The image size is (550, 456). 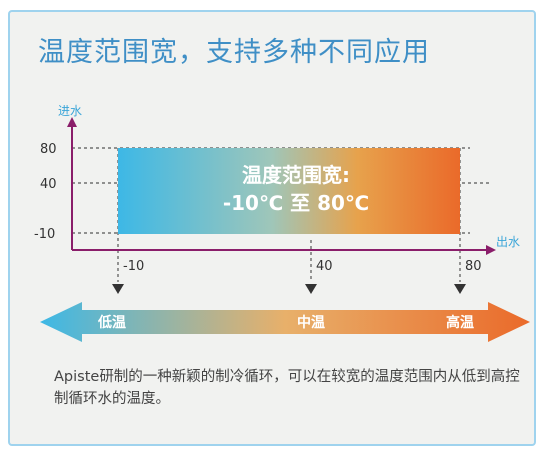 What do you see at coordinates (460, 322) in the screenshot?
I see `scale-high-label: 高温` at bounding box center [460, 322].